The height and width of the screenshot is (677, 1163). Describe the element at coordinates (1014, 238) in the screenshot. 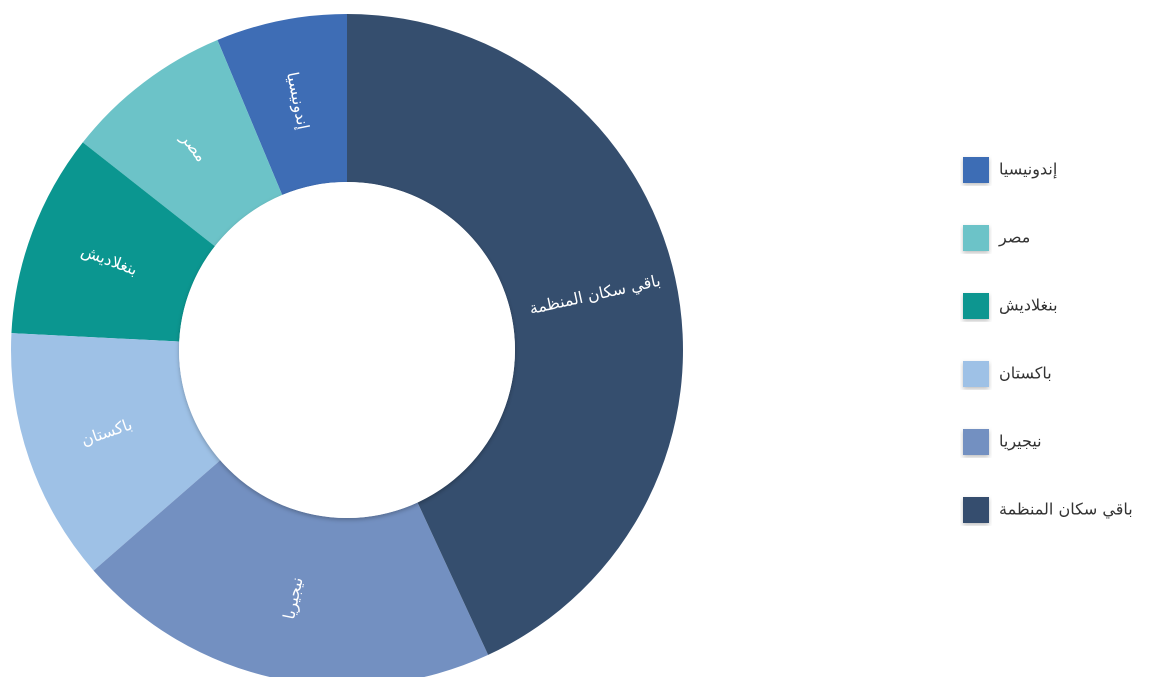

I see `legend-label-1: مصر` at that location.